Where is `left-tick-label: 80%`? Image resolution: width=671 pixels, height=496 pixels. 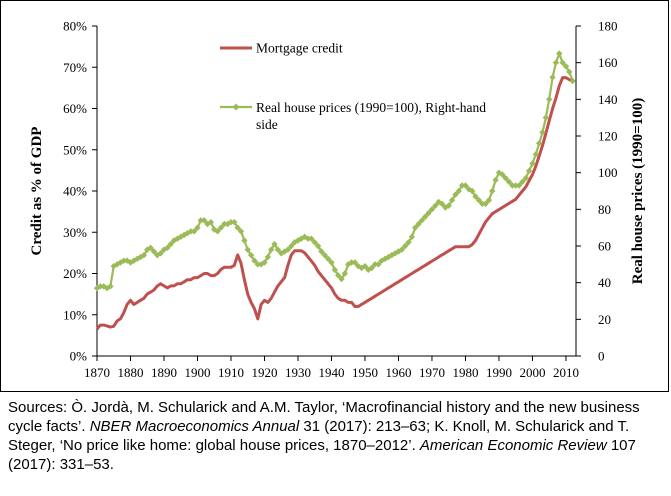
left-tick-label: 80% is located at coordinates (75, 26).